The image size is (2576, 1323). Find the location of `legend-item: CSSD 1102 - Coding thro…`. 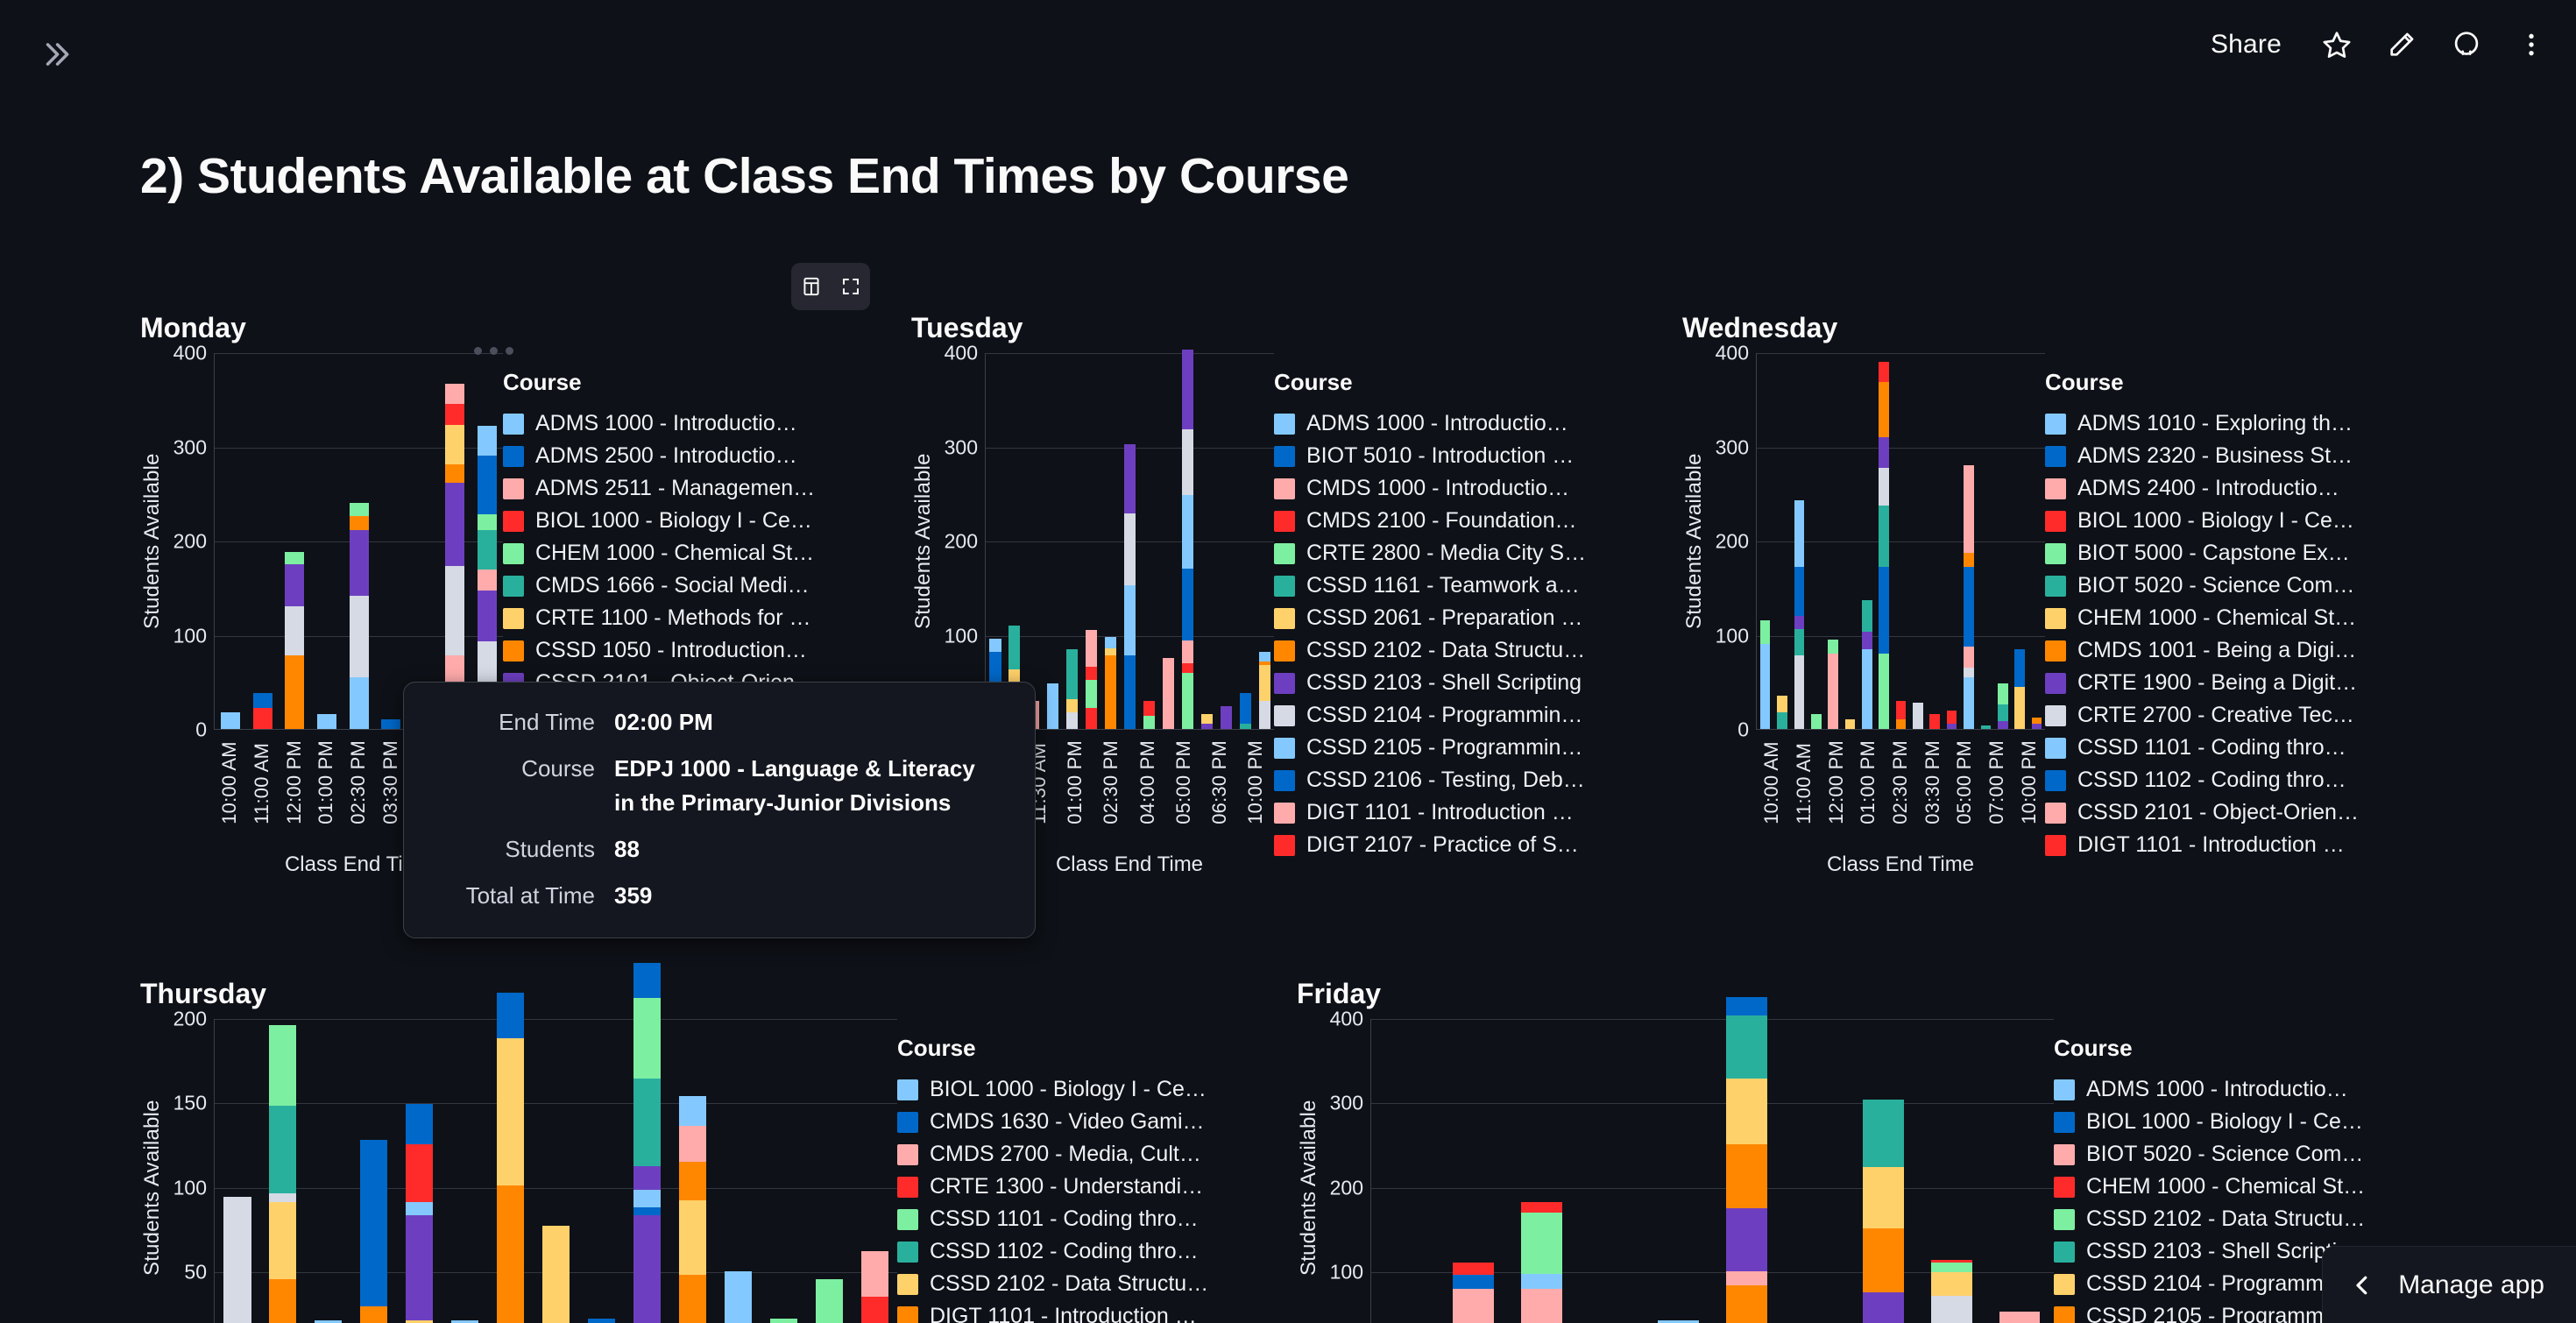

legend-item: CSSD 1102 - Coding thro… is located at coordinates (1072, 1251).